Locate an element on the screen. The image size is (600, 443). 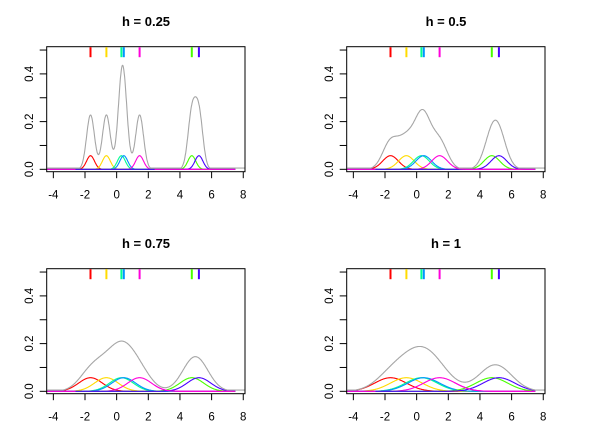
kde-plot-1: -4 -2 0 2 4 6 8 0.0 0.2 0.4 is located at coordinates (435, 346).